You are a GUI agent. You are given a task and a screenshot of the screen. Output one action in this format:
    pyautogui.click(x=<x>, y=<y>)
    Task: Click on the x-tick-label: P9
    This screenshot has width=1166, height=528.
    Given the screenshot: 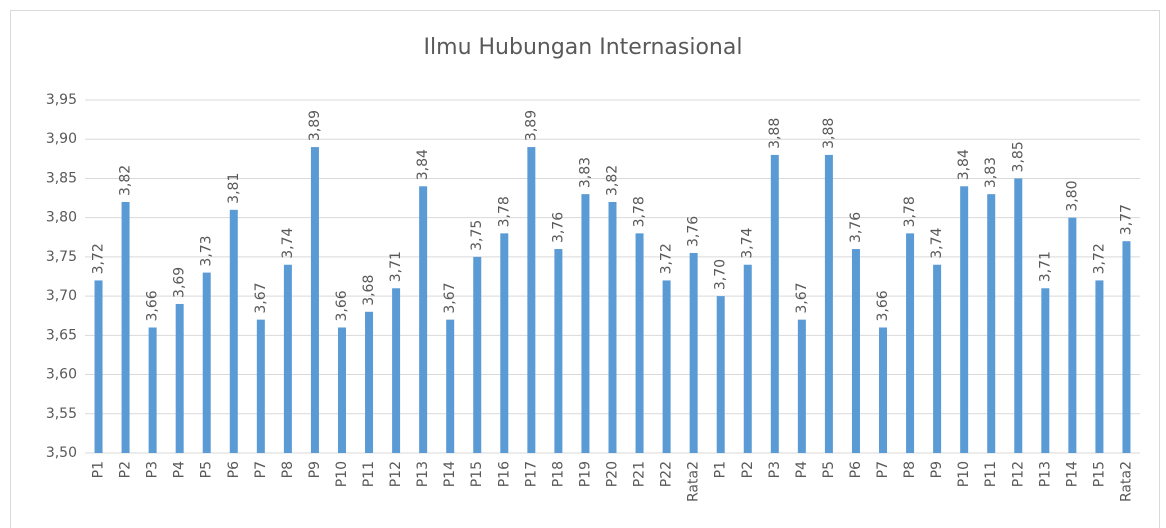 What is the action you would take?
    pyautogui.click(x=315, y=469)
    